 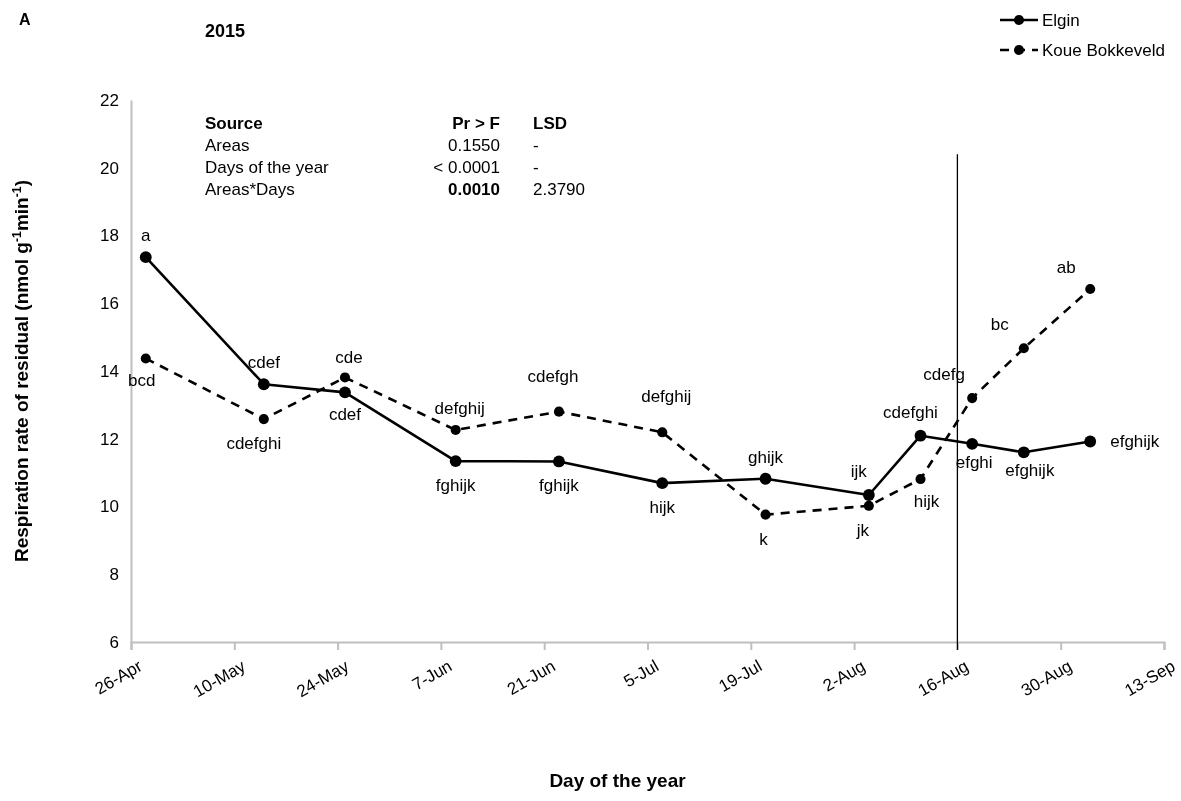 I want to click on annotation: Pr > F, so click(x=476, y=123).